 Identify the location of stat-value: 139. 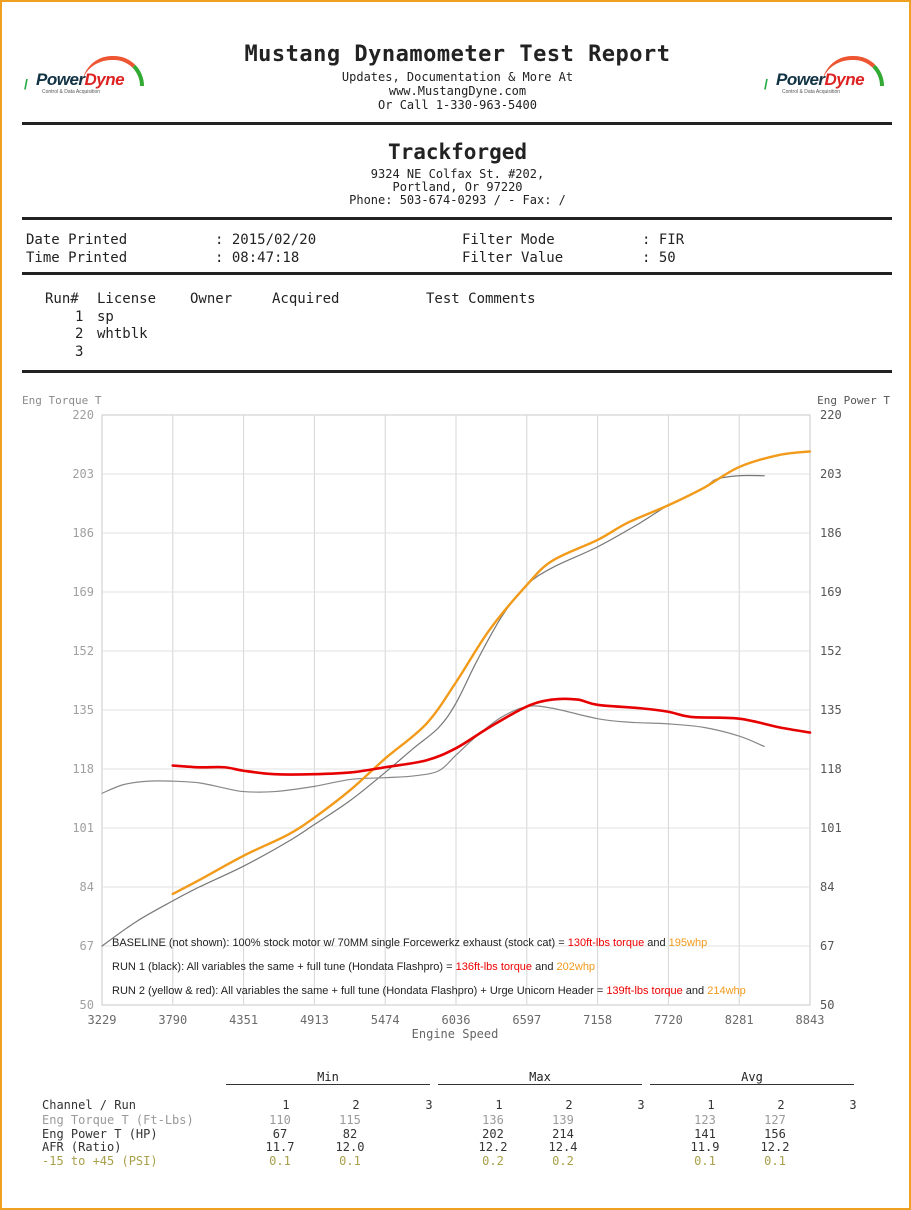
(563, 1120).